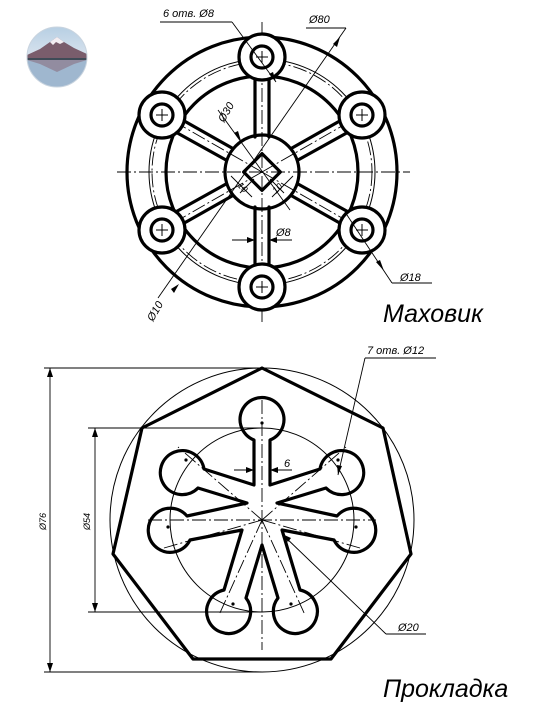  What do you see at coordinates (445, 689) in the screenshot?
I see `gasket-title: Прокладка` at bounding box center [445, 689].